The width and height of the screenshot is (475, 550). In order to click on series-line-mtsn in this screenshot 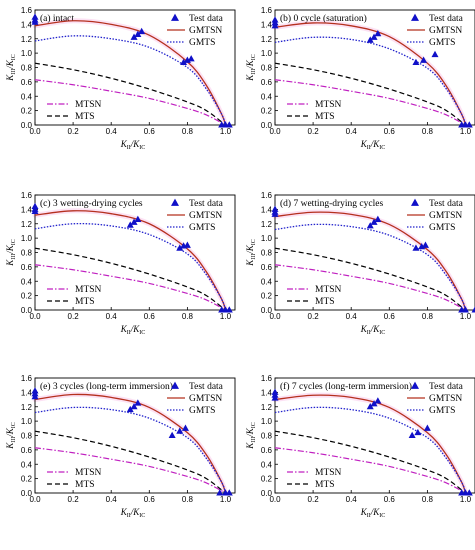, I will do `click(370, 287)`.